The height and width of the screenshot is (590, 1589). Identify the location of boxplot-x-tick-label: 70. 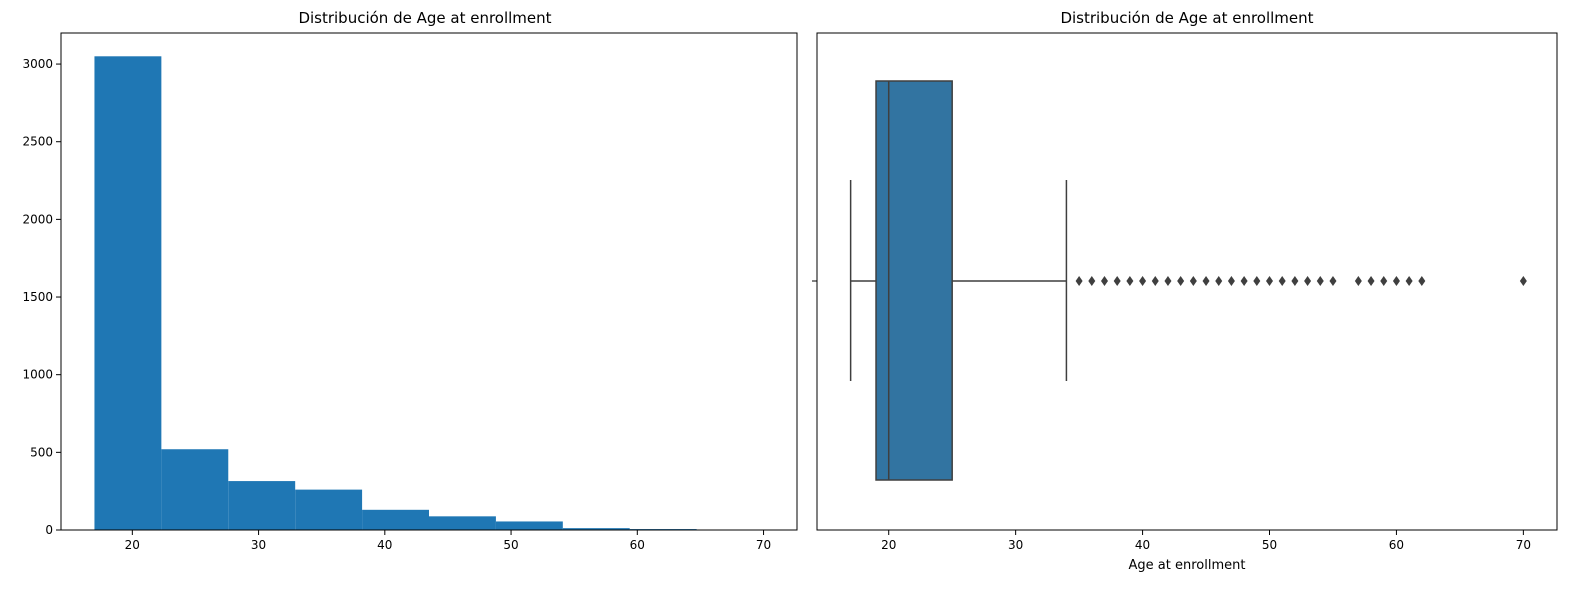
(1523, 545).